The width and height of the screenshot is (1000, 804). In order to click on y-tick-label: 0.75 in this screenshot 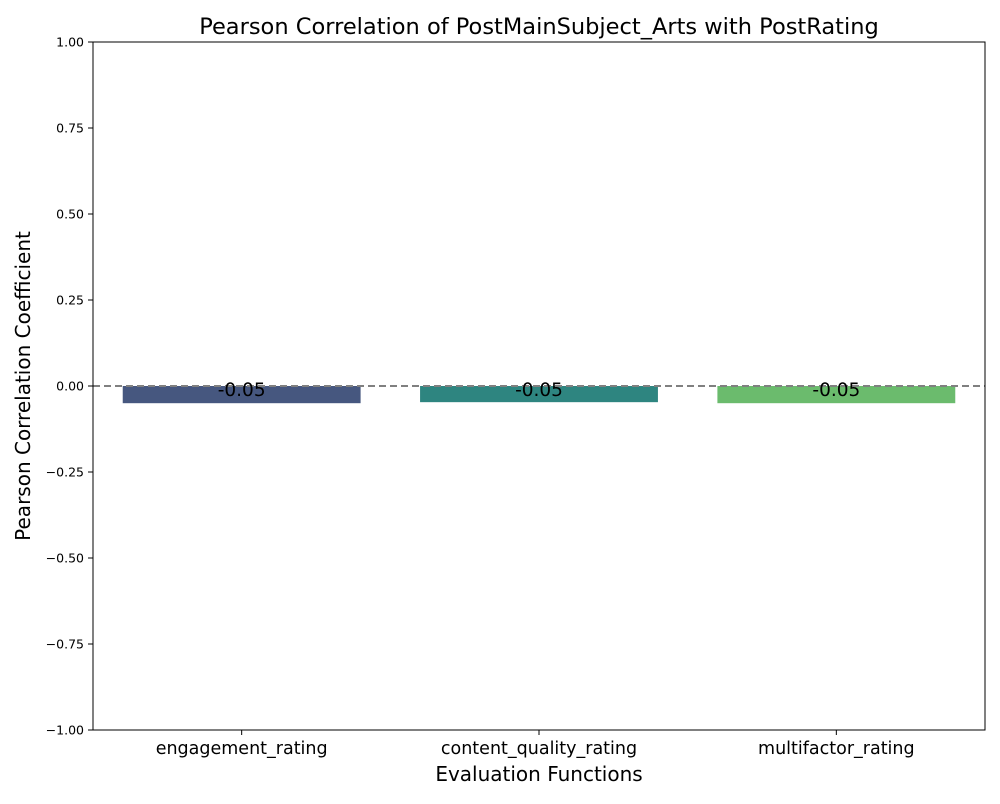, I will do `click(70, 128)`.